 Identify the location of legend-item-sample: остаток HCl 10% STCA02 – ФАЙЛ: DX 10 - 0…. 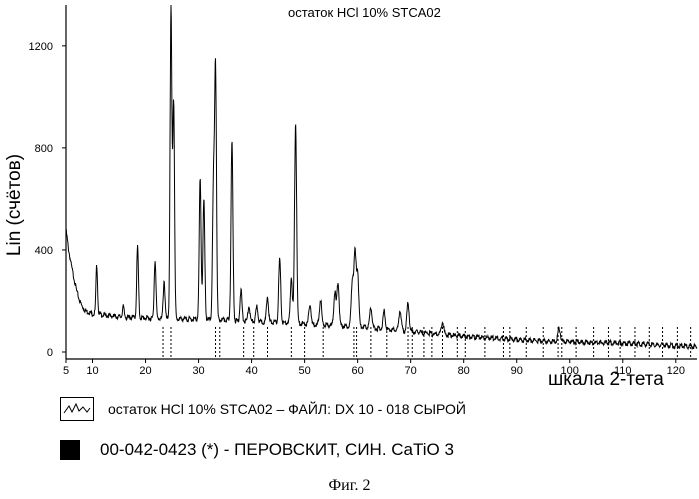
(263, 409).